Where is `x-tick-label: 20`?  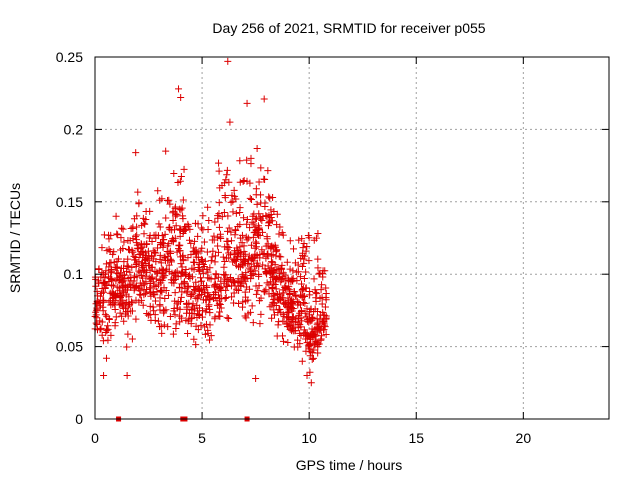
x-tick-label: 20 is located at coordinates (524, 438).